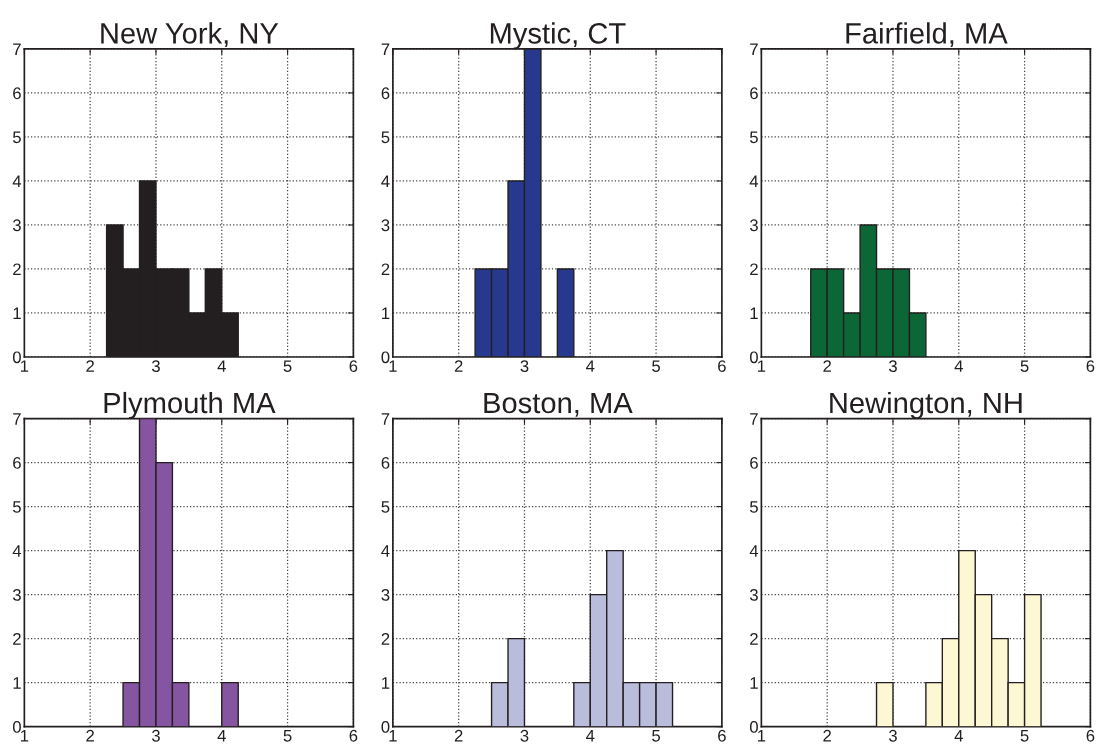  I want to click on chart-title: Newington, NH, so click(926, 405).